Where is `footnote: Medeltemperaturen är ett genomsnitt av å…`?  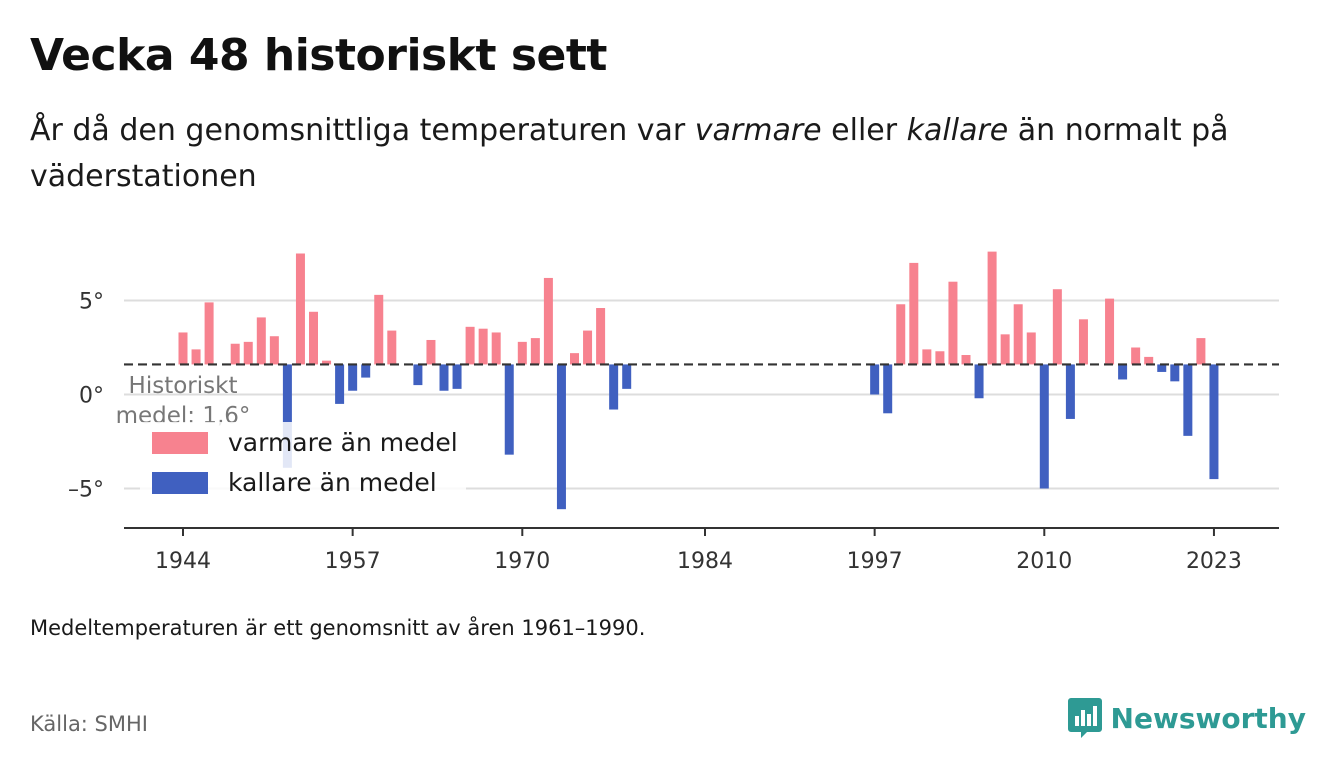
footnote: Medeltemperaturen är ett genomsnitt av å… is located at coordinates (338, 628).